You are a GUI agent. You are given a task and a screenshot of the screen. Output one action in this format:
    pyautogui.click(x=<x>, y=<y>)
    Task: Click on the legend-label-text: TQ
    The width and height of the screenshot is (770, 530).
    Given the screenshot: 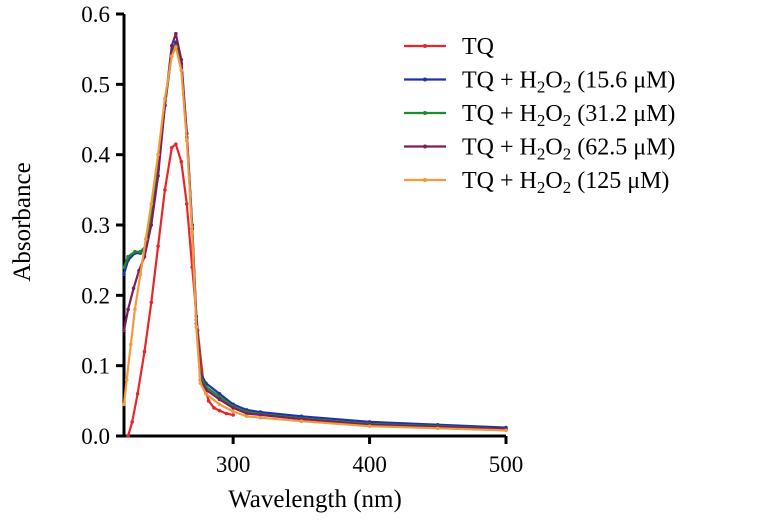 What is the action you would take?
    pyautogui.click(x=478, y=47)
    